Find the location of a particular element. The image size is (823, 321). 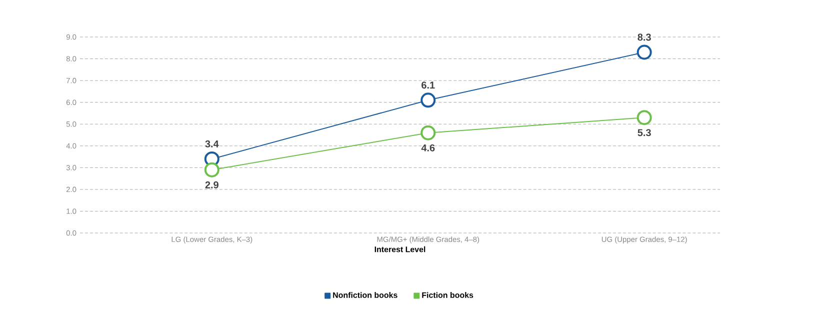

data-label: 8.3 is located at coordinates (644, 37).